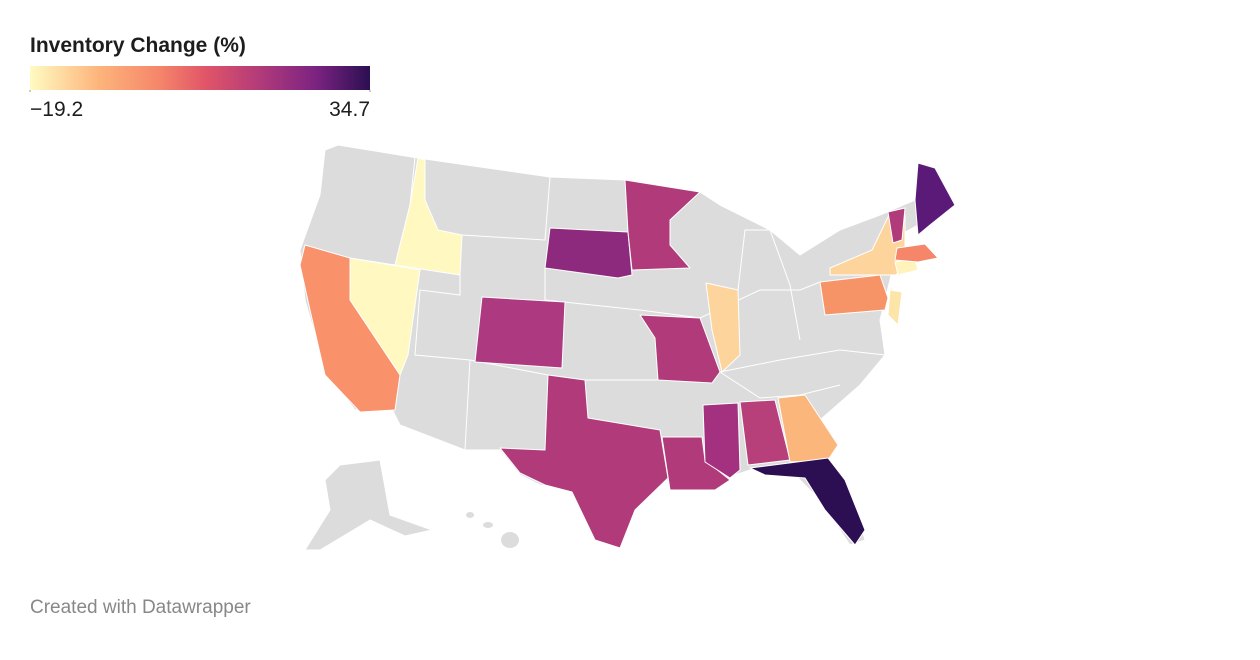 The height and width of the screenshot is (660, 1260). I want to click on legend-tick-label: 34.7, so click(349, 109).